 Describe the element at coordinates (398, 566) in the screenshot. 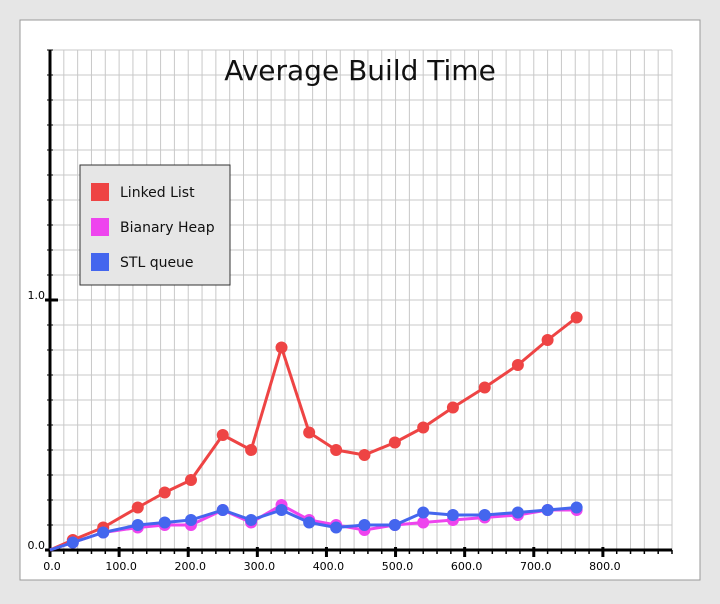

I see `x-tick-label: 500.0` at that location.